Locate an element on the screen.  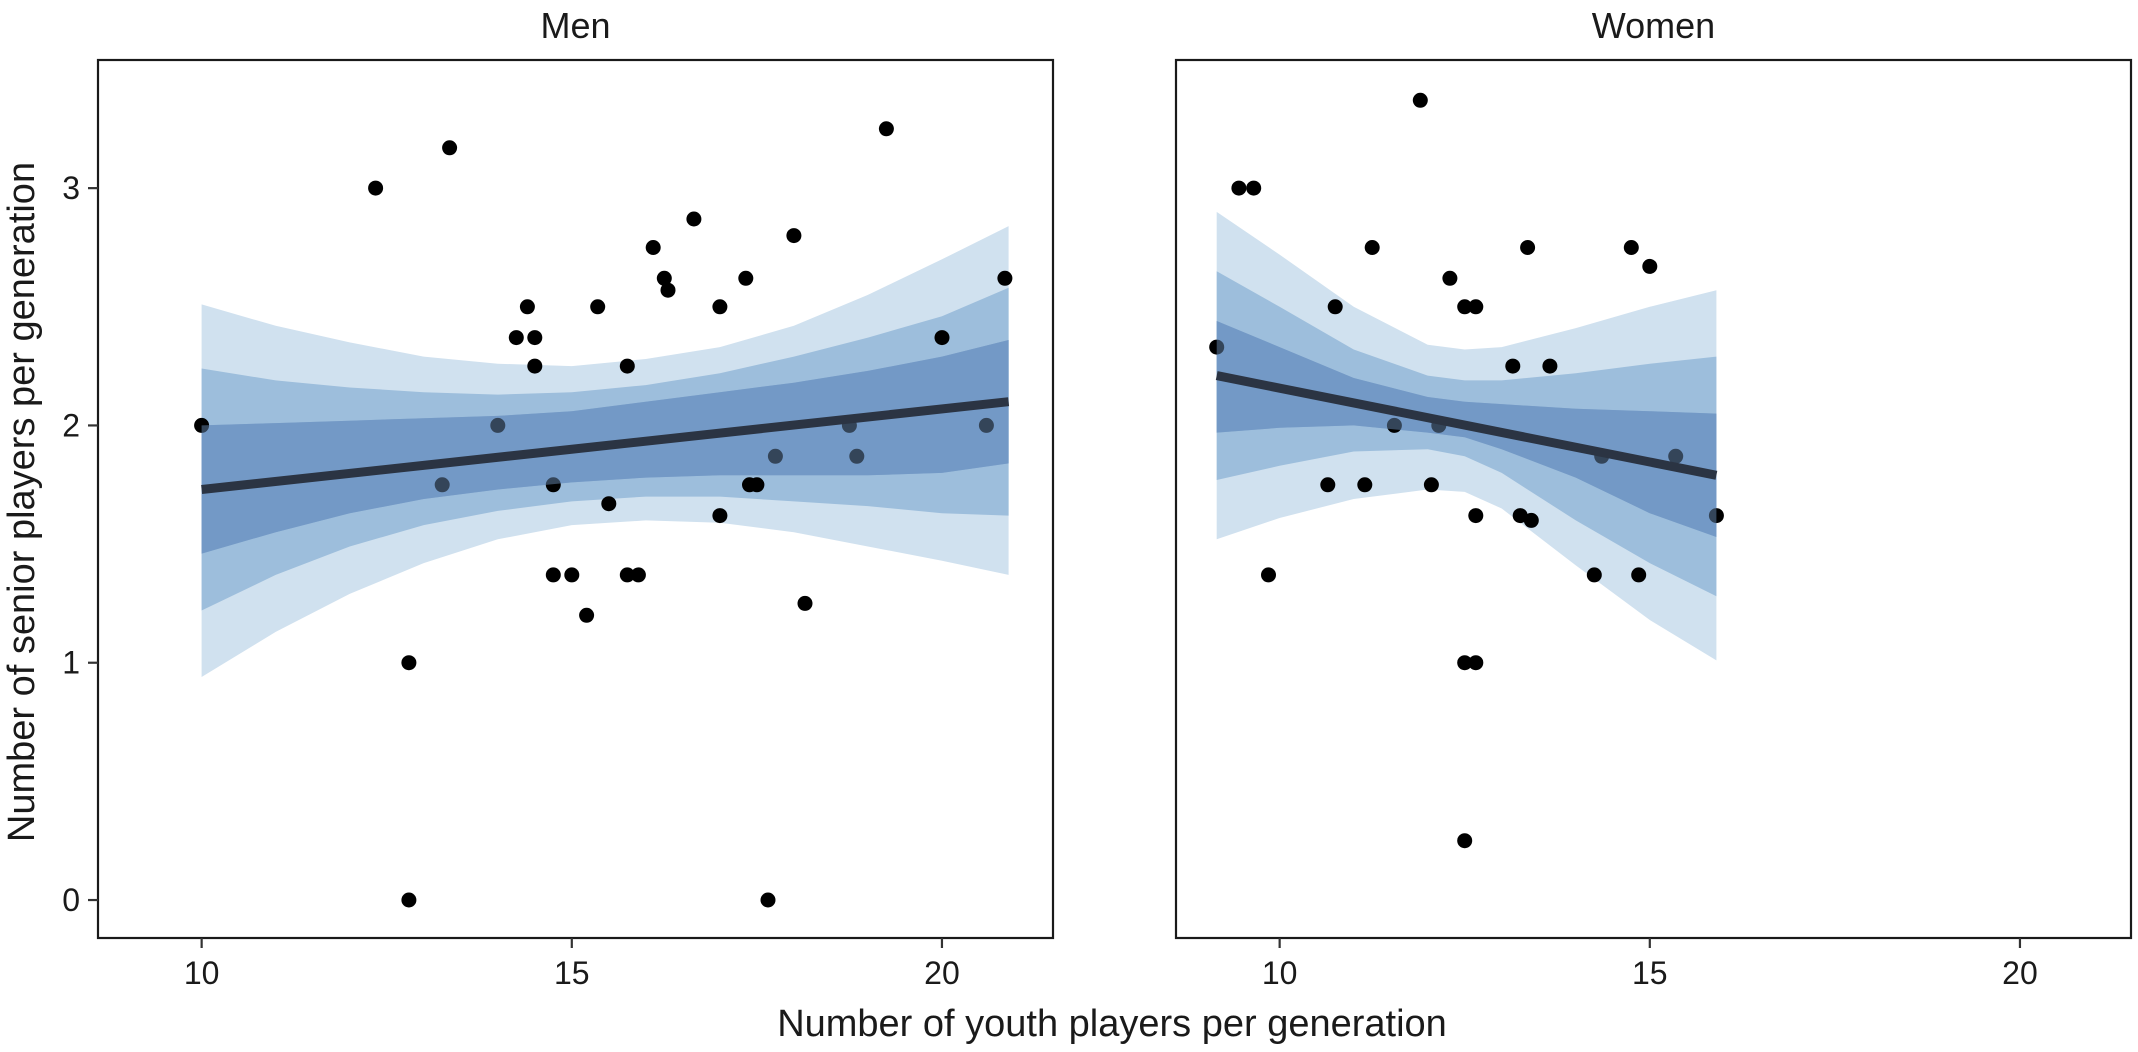
men-x-tick-label: 10 is located at coordinates (202, 973).